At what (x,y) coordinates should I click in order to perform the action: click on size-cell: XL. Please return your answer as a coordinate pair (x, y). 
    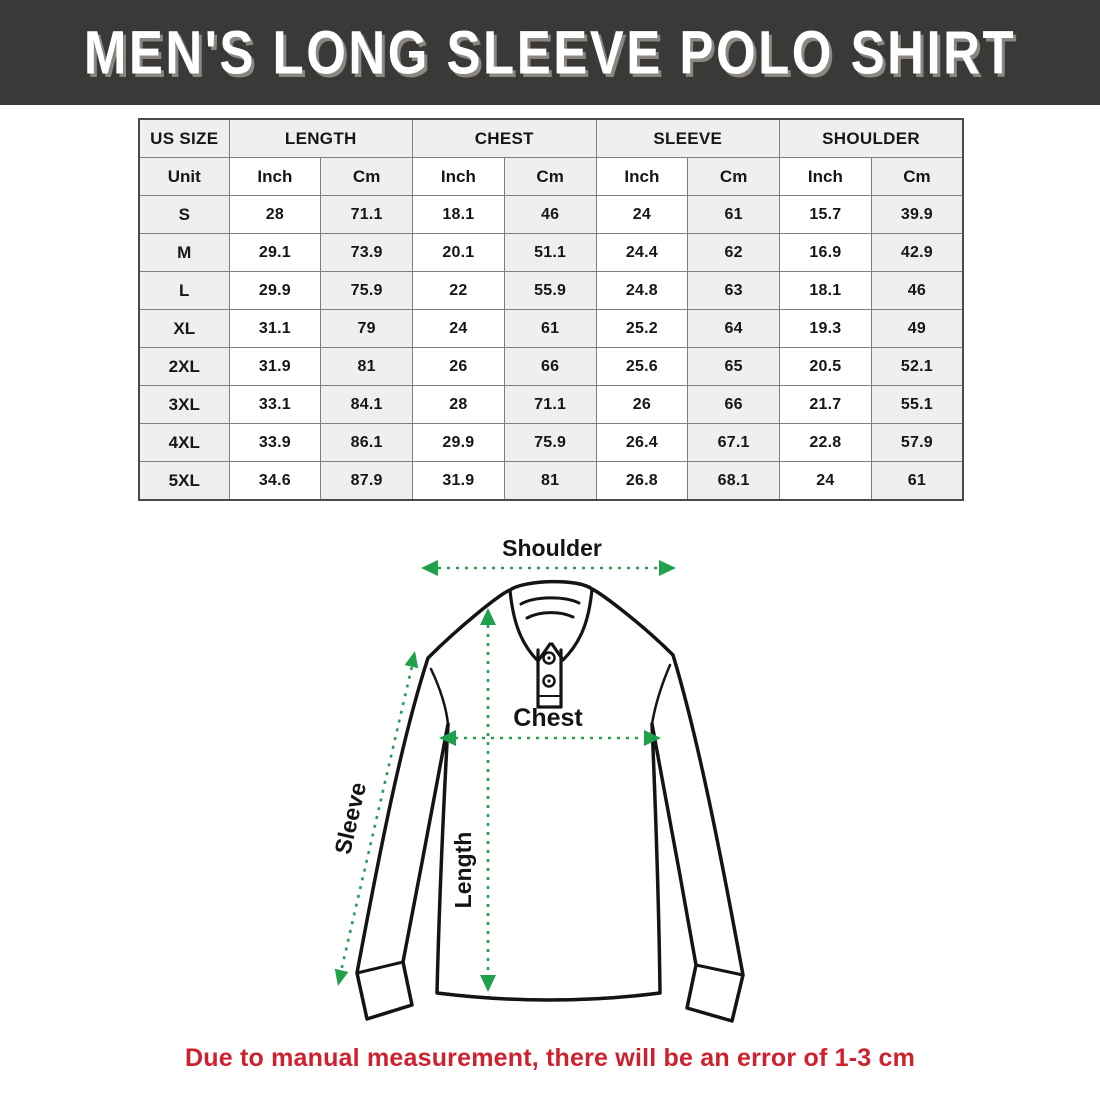
    Looking at the image, I should click on (184, 328).